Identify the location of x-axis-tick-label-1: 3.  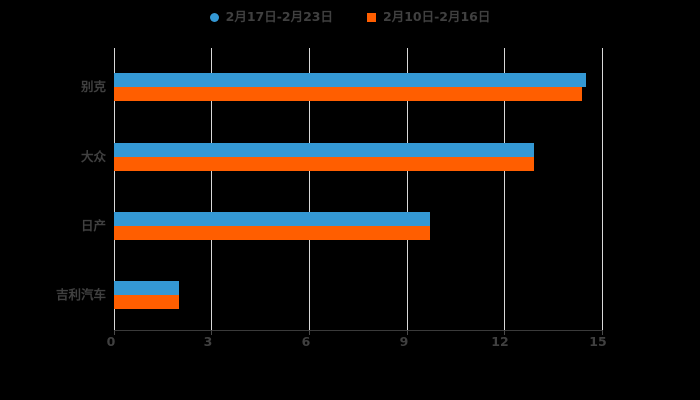
(208, 341).